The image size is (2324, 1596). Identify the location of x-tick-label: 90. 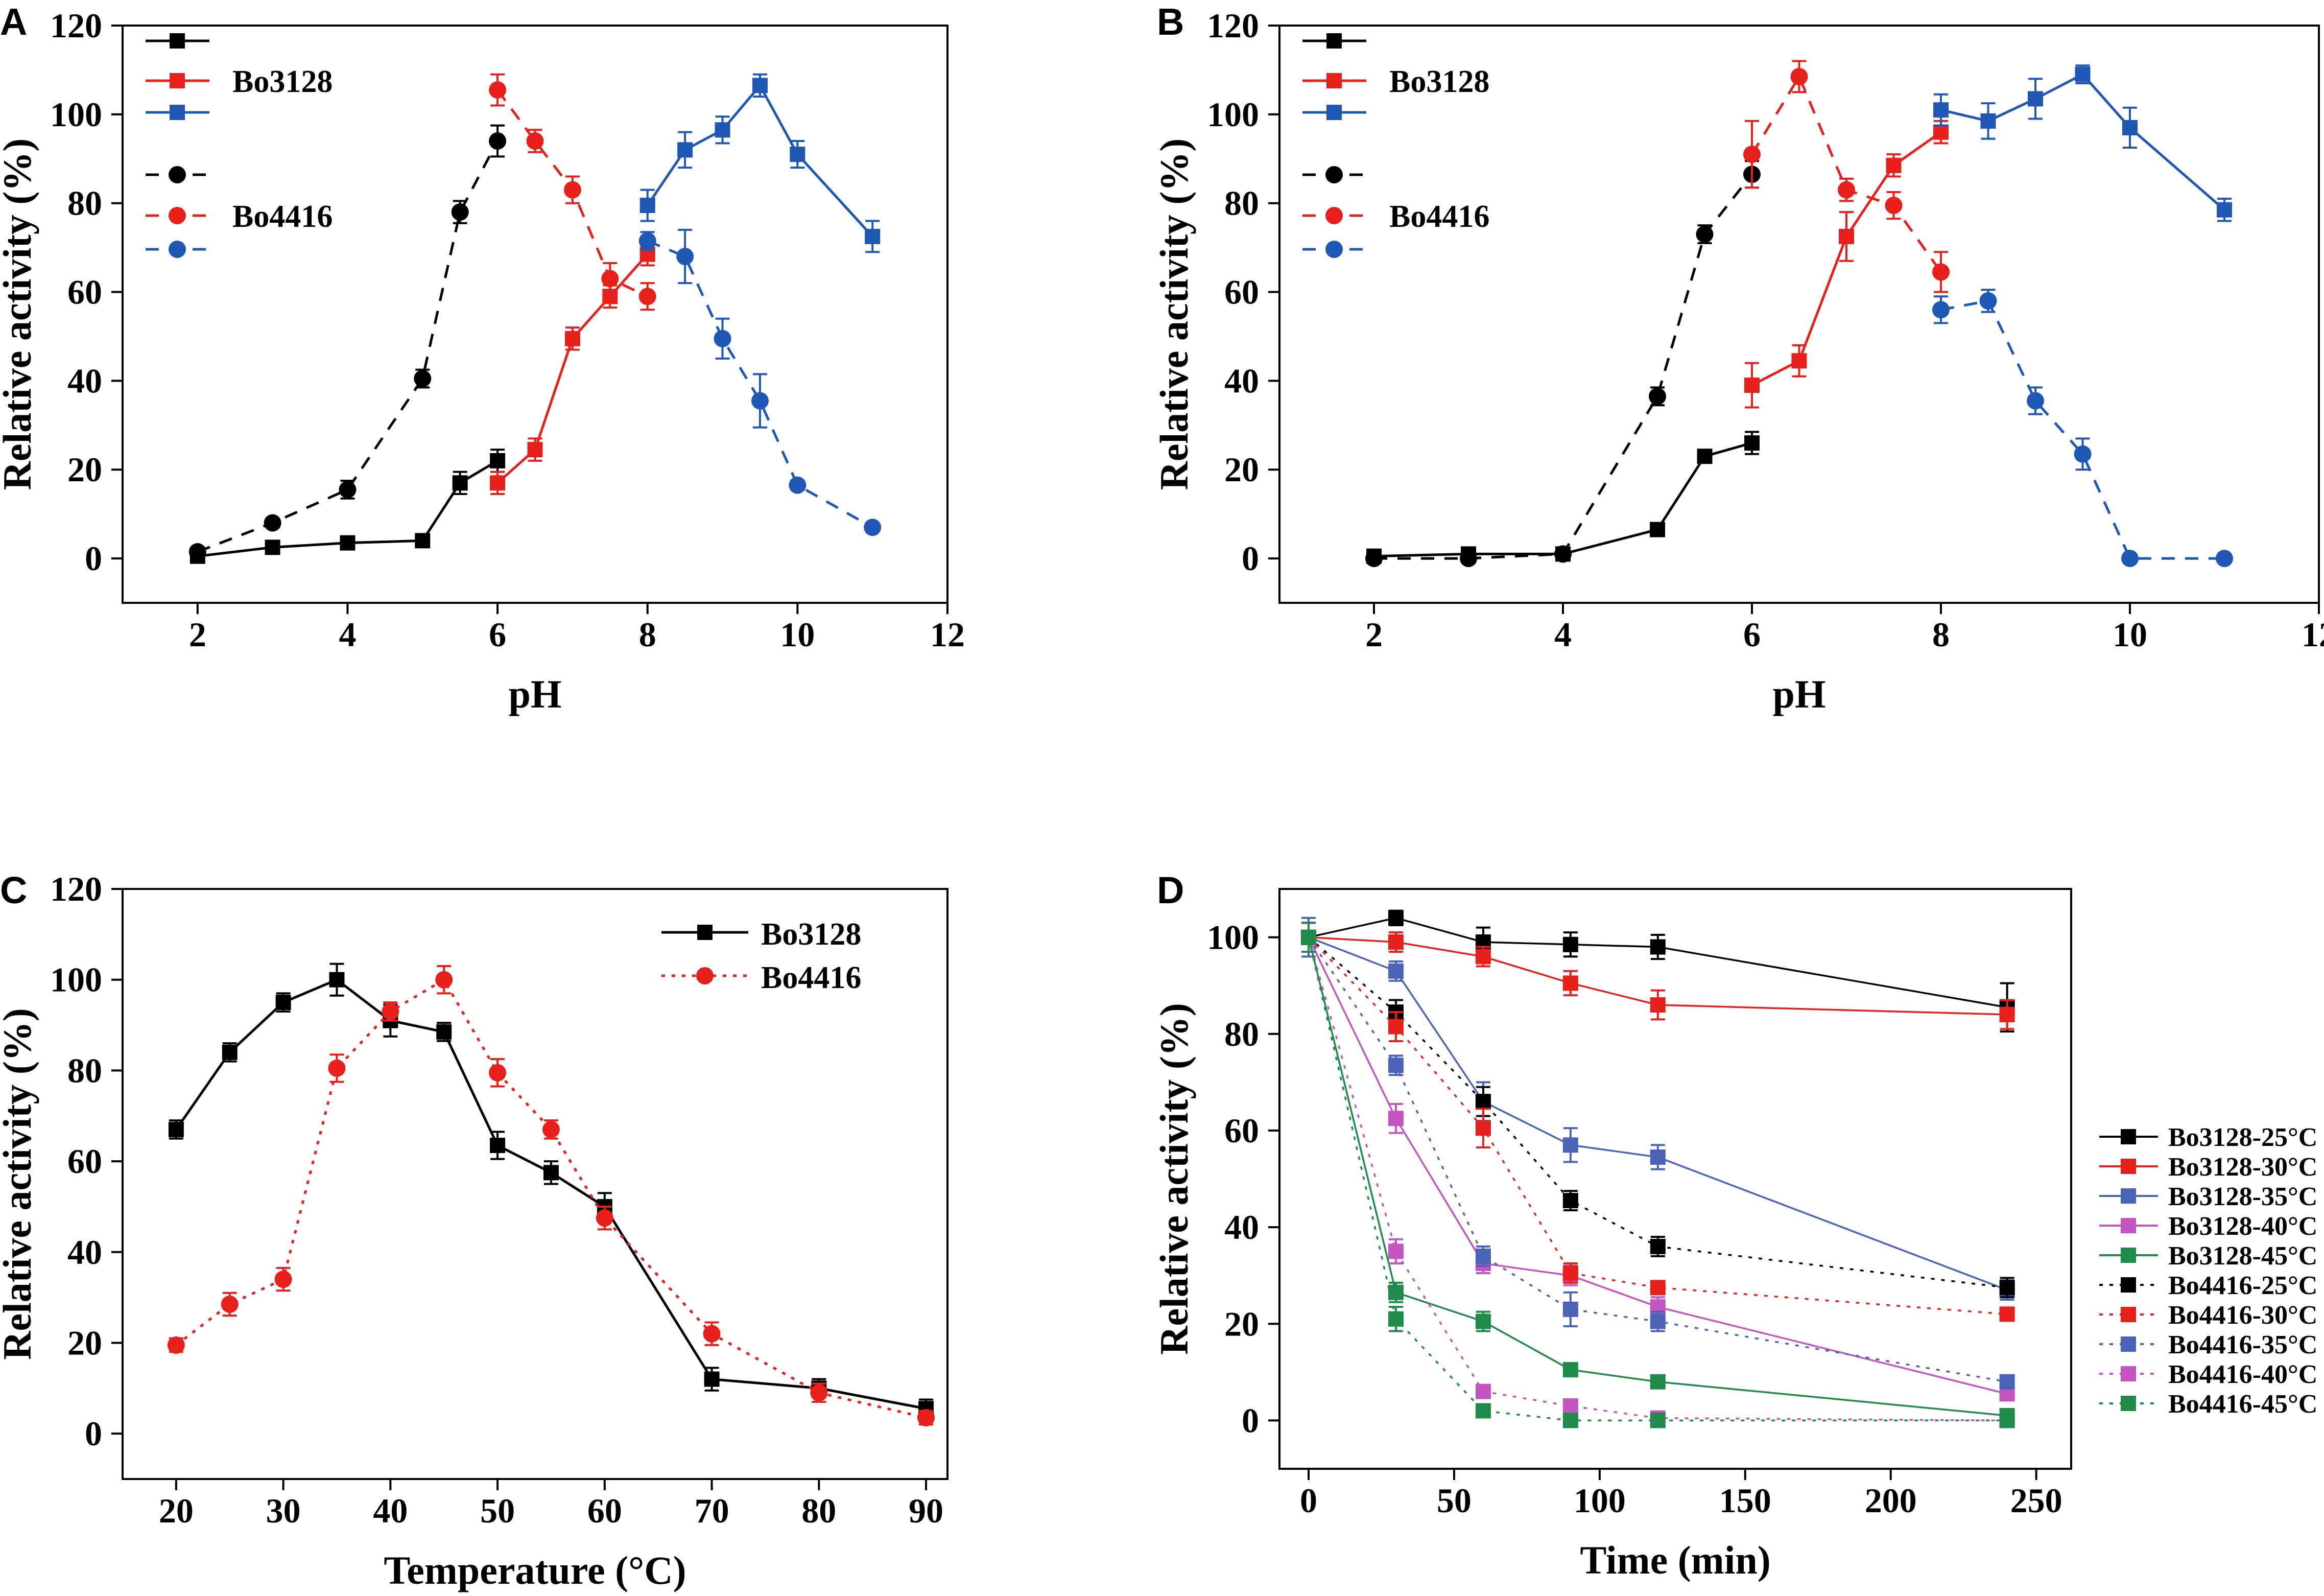
(926, 1510).